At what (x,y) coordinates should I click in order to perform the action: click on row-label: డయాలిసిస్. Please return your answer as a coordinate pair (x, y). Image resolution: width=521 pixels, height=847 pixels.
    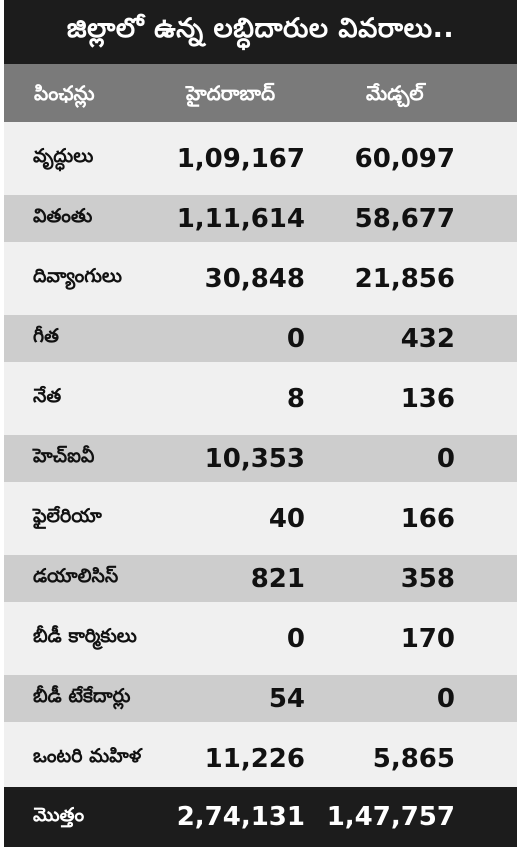
    Looking at the image, I should click on (76, 576).